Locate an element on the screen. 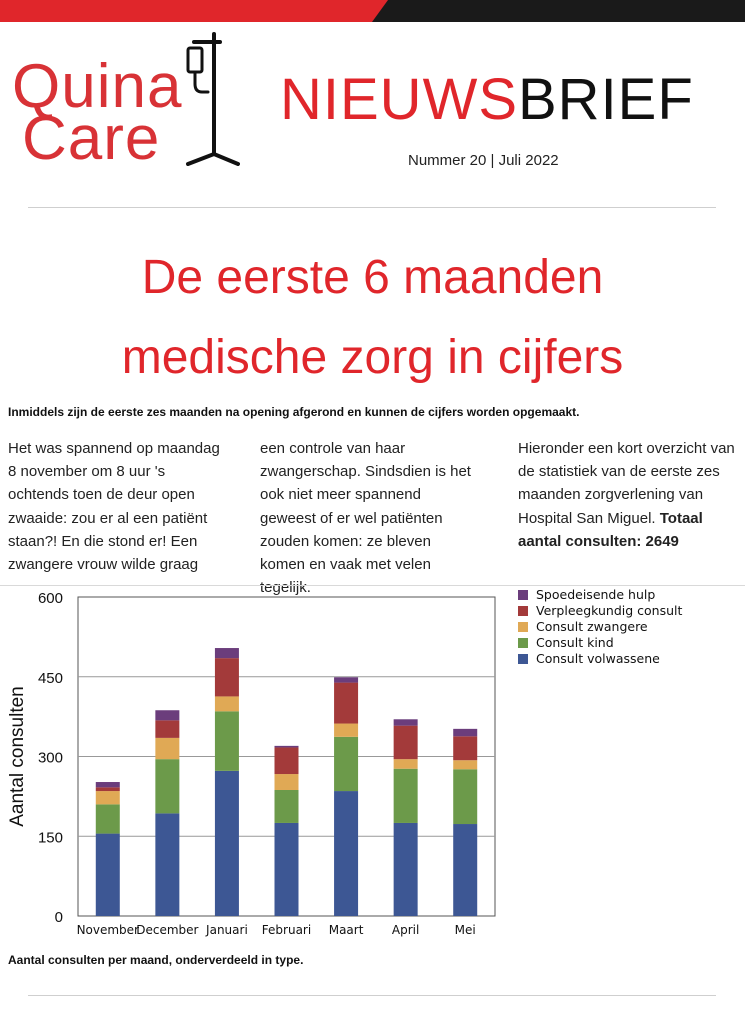  y-tick-label: 600 is located at coordinates (50, 598).